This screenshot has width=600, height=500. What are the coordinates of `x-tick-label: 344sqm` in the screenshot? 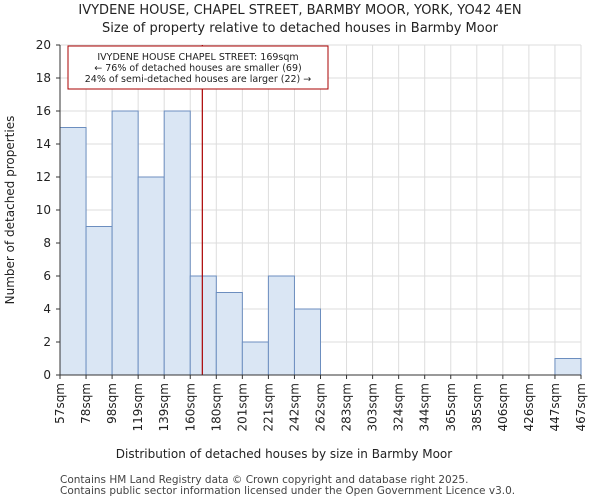 It's located at (425, 407).